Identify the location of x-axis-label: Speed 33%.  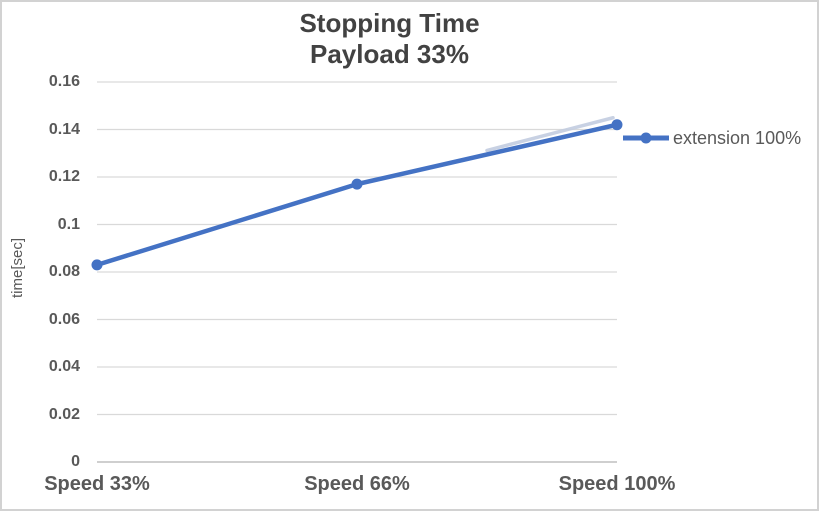
(97, 484).